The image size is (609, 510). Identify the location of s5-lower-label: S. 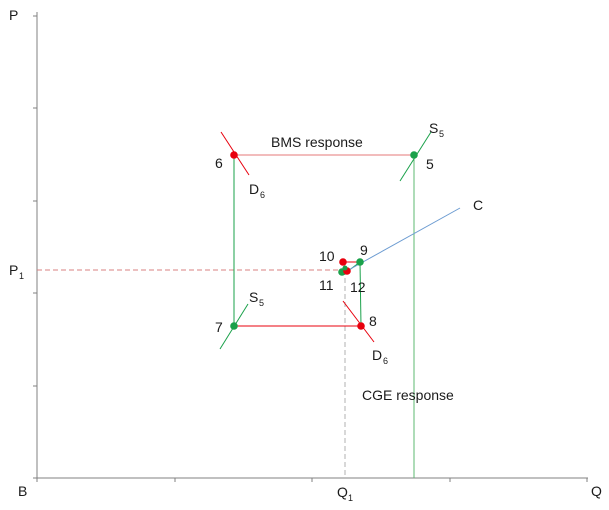
(253, 297).